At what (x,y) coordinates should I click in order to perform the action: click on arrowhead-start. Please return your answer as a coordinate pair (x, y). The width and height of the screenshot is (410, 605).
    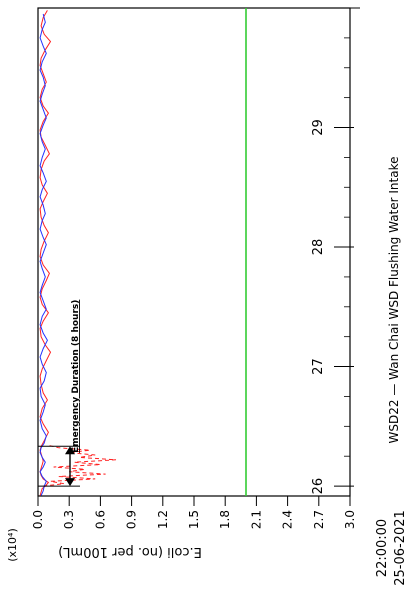
    Looking at the image, I should click on (70, 482).